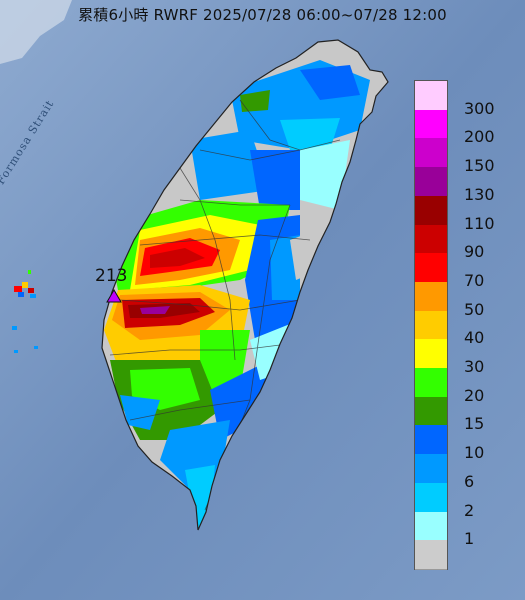 The width and height of the screenshot is (525, 600). What do you see at coordinates (474, 395) in the screenshot?
I see `legend-label: 20` at bounding box center [474, 395].